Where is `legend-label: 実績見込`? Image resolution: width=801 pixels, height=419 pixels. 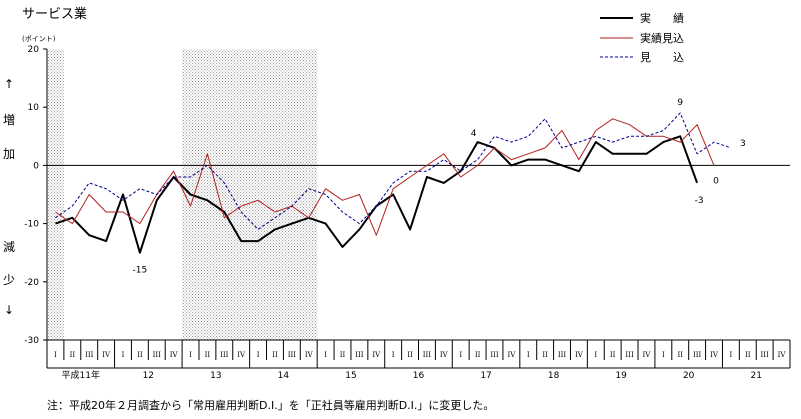
legend-label: 実績見込 is located at coordinates (662, 38).